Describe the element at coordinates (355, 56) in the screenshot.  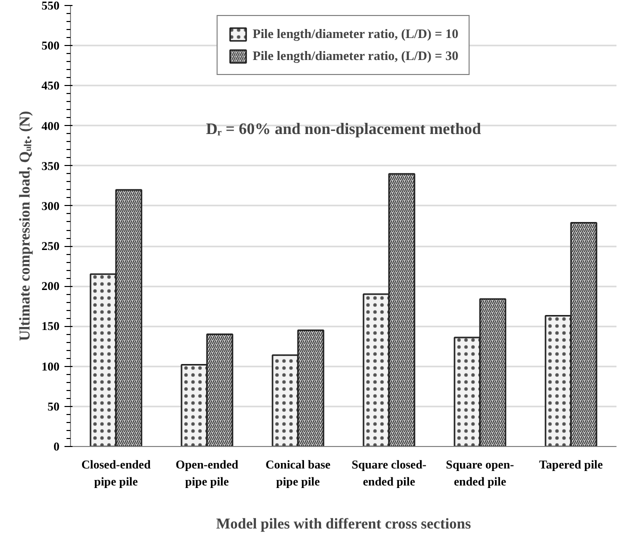
I see `legend-label: Pile length/diameter ratio, (L/D) = 30` at that location.